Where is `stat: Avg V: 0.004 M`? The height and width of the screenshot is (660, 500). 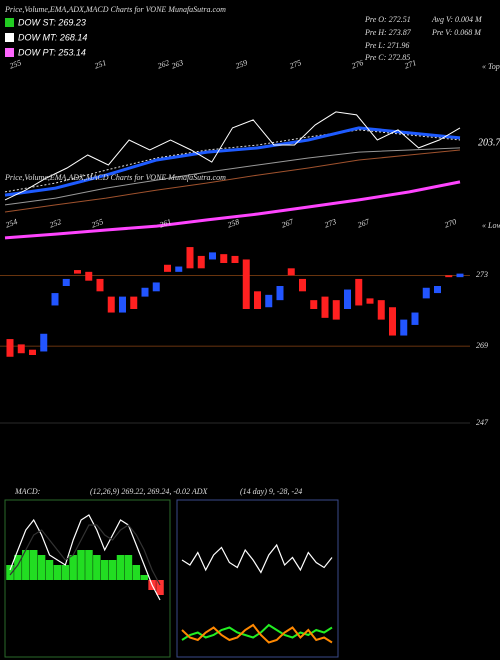 stat: Avg V: 0.004 M is located at coordinates (457, 19).